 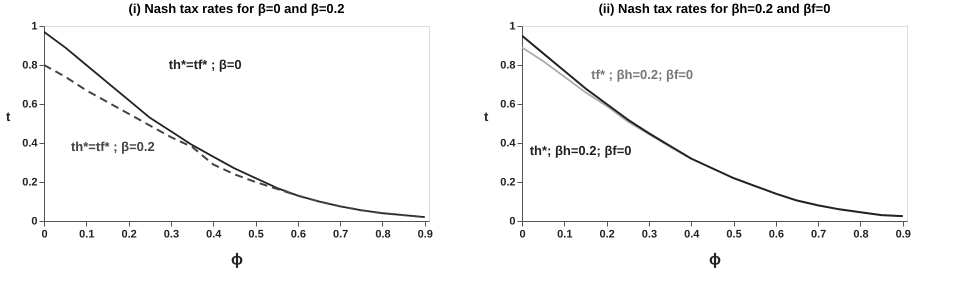 I want to click on chart-title: (i) Nash tax rates for β=0 and β=0.2, so click(x=236, y=8).